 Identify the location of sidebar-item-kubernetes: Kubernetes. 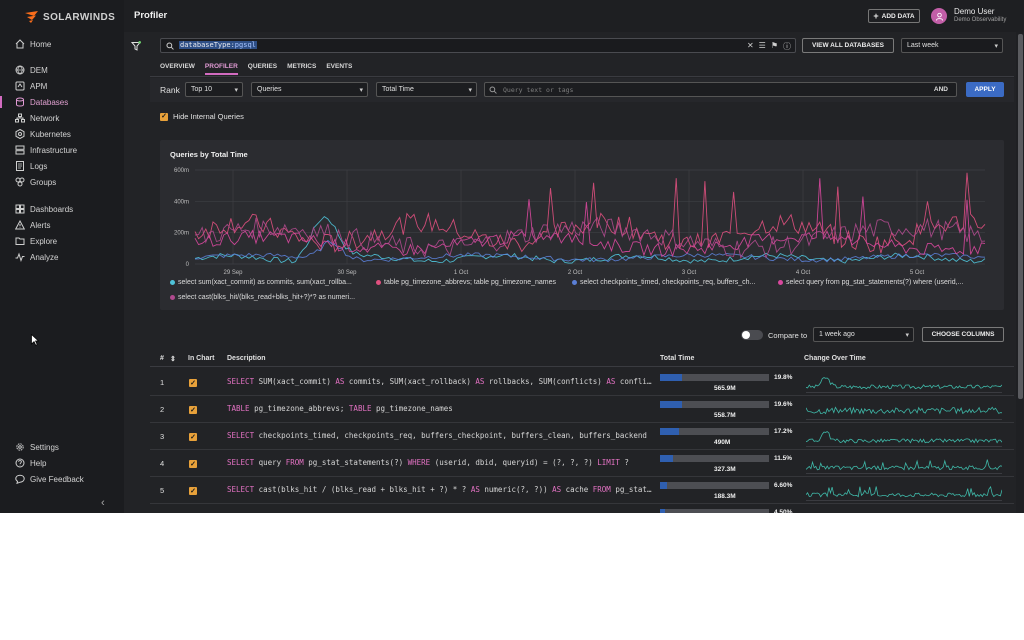
(62, 134).